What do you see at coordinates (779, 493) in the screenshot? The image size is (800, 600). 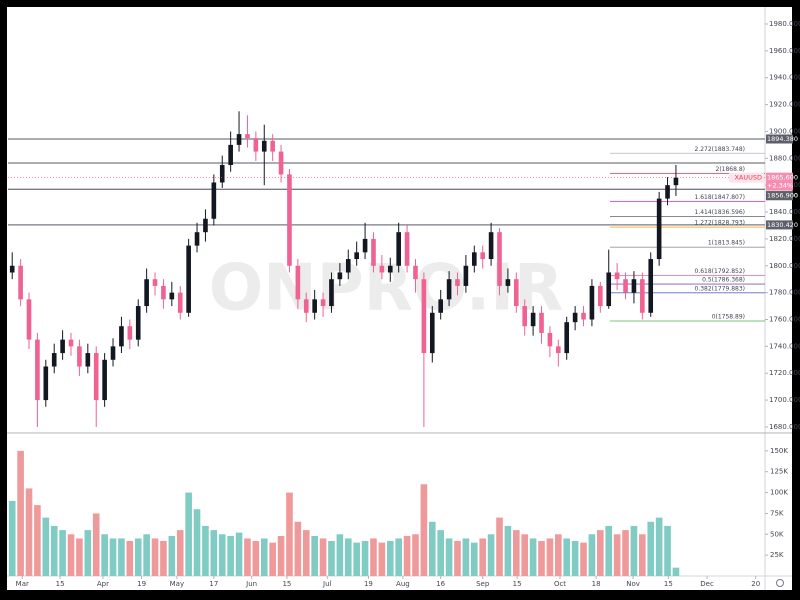 I see `y2-tick-label: 100K` at bounding box center [779, 493].